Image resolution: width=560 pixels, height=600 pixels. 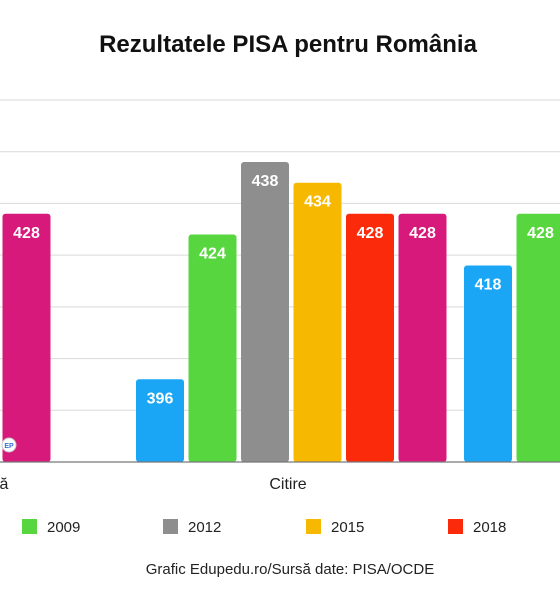 What do you see at coordinates (264, 527) in the screenshot?
I see `legend: 2009 2012 2015 2018` at bounding box center [264, 527].